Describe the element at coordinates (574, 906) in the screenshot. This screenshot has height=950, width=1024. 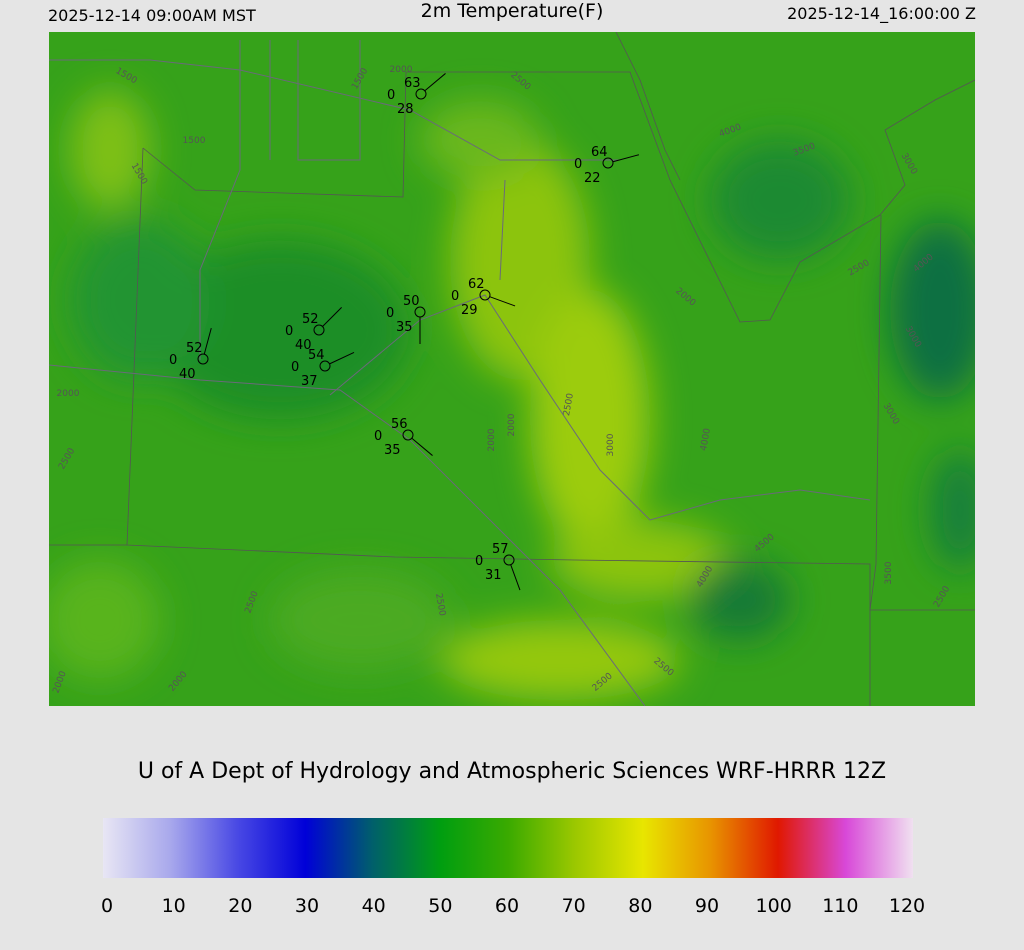
I see `colorbar-tick-label: 70` at that location.